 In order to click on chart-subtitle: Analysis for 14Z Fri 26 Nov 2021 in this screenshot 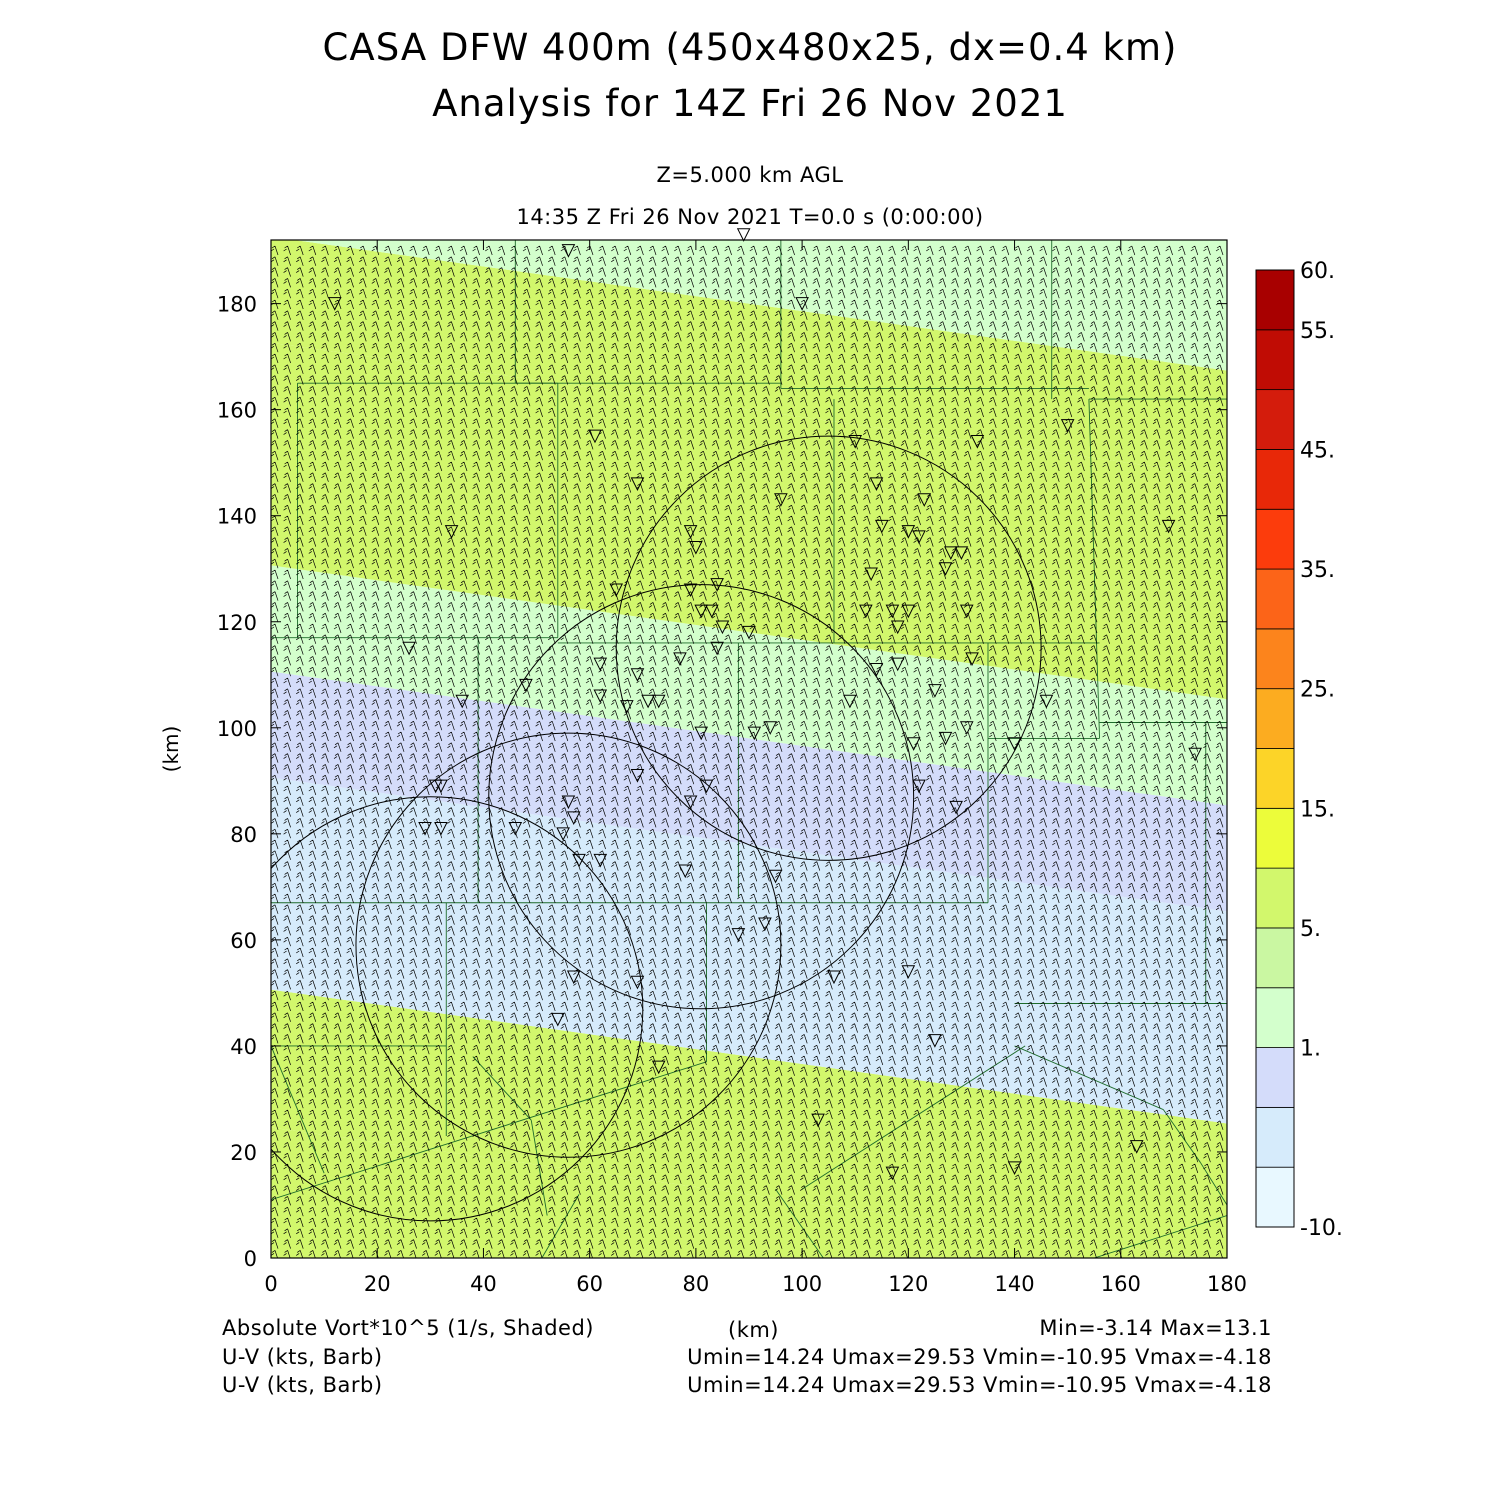, I will do `click(750, 103)`.